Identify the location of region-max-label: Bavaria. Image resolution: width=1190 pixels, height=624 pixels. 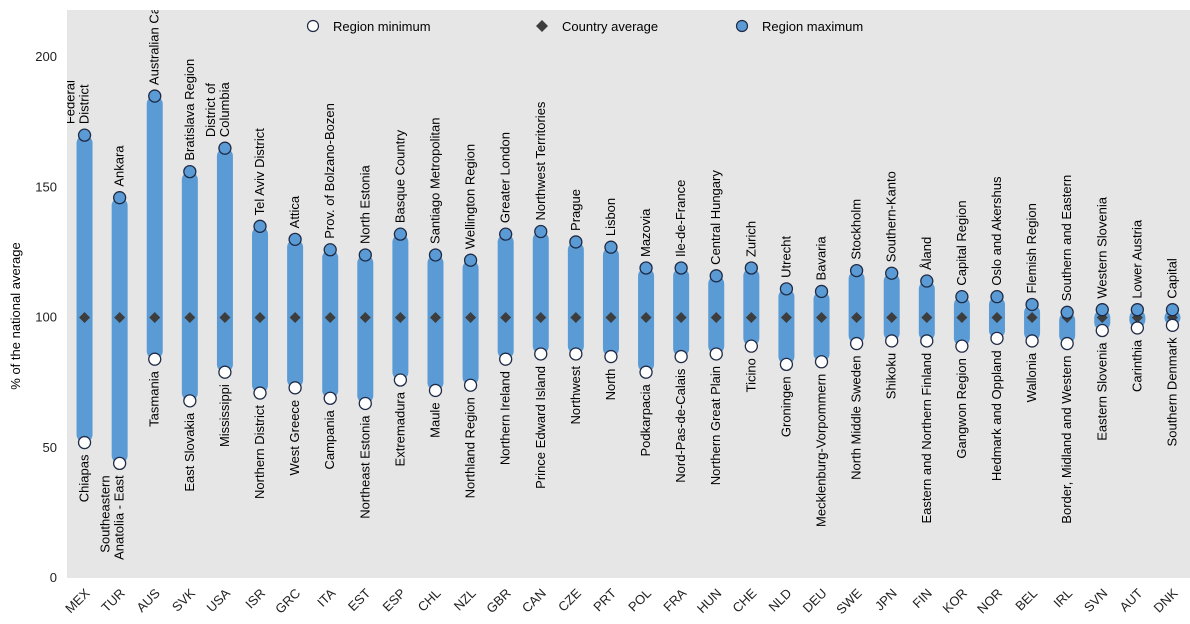
(821, 258).